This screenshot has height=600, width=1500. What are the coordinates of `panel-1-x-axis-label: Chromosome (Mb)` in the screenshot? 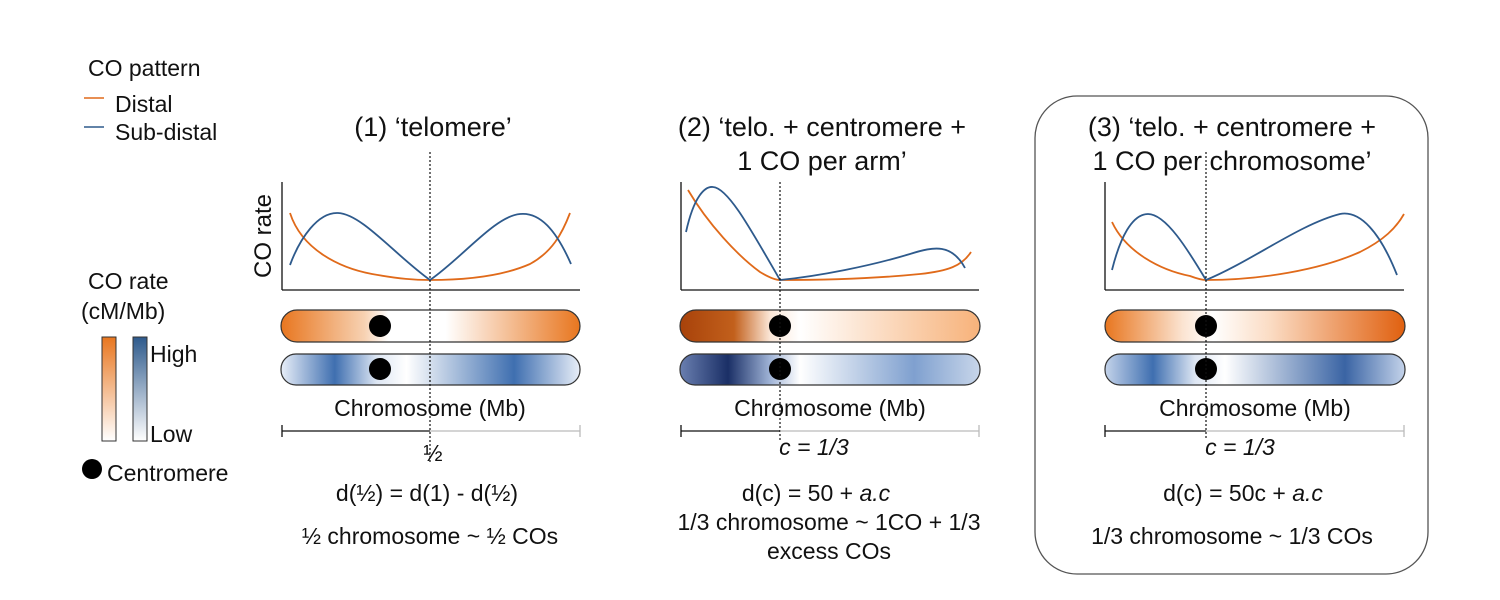 It's located at (430, 408).